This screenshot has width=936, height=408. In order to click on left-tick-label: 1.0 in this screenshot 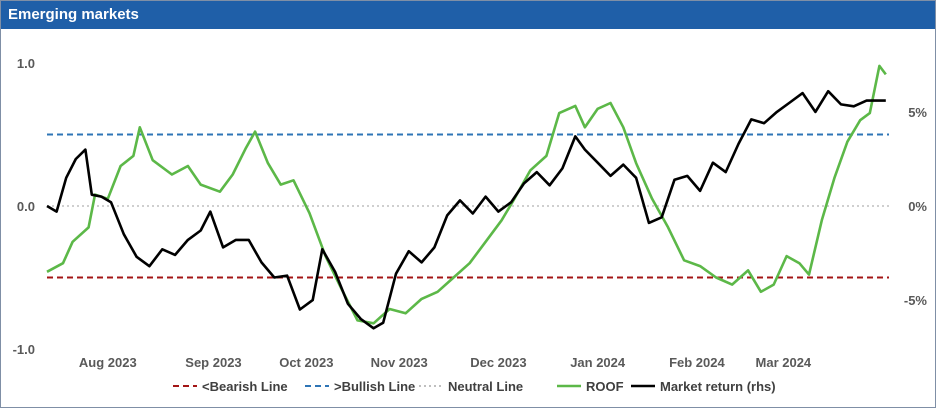, I will do `click(26, 63)`.